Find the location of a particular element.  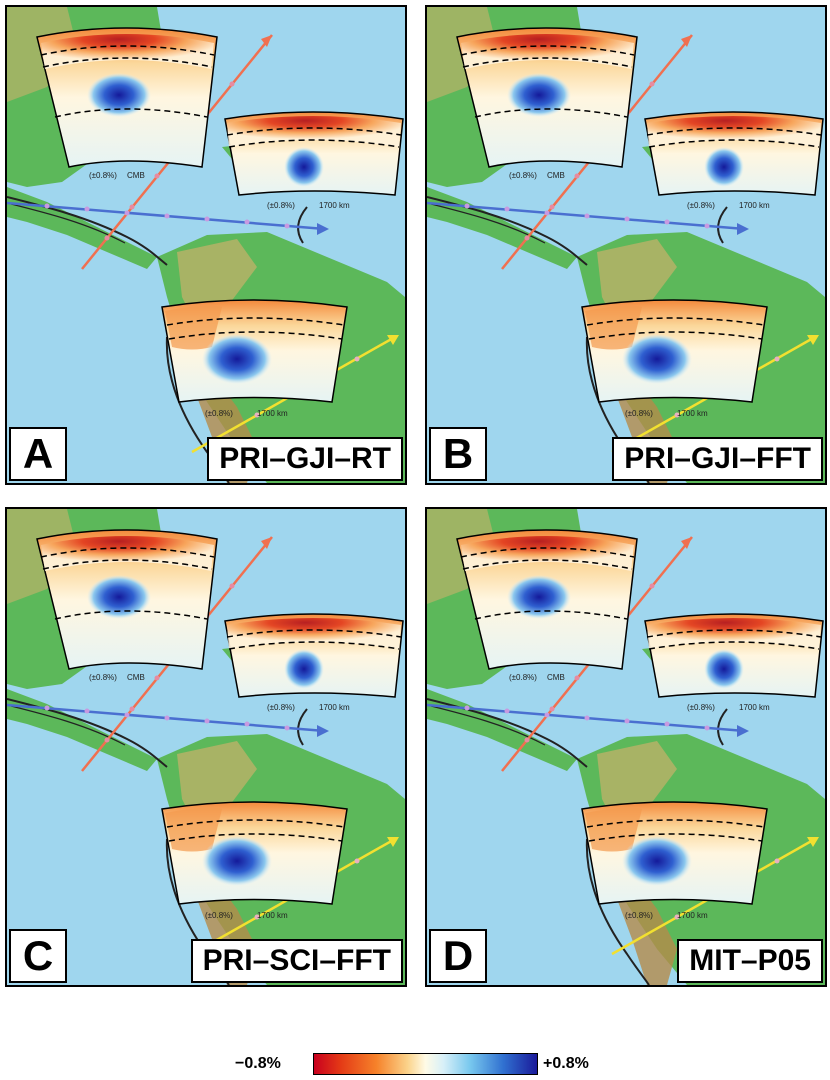

model-label-d: MIT–P05 is located at coordinates (750, 961).